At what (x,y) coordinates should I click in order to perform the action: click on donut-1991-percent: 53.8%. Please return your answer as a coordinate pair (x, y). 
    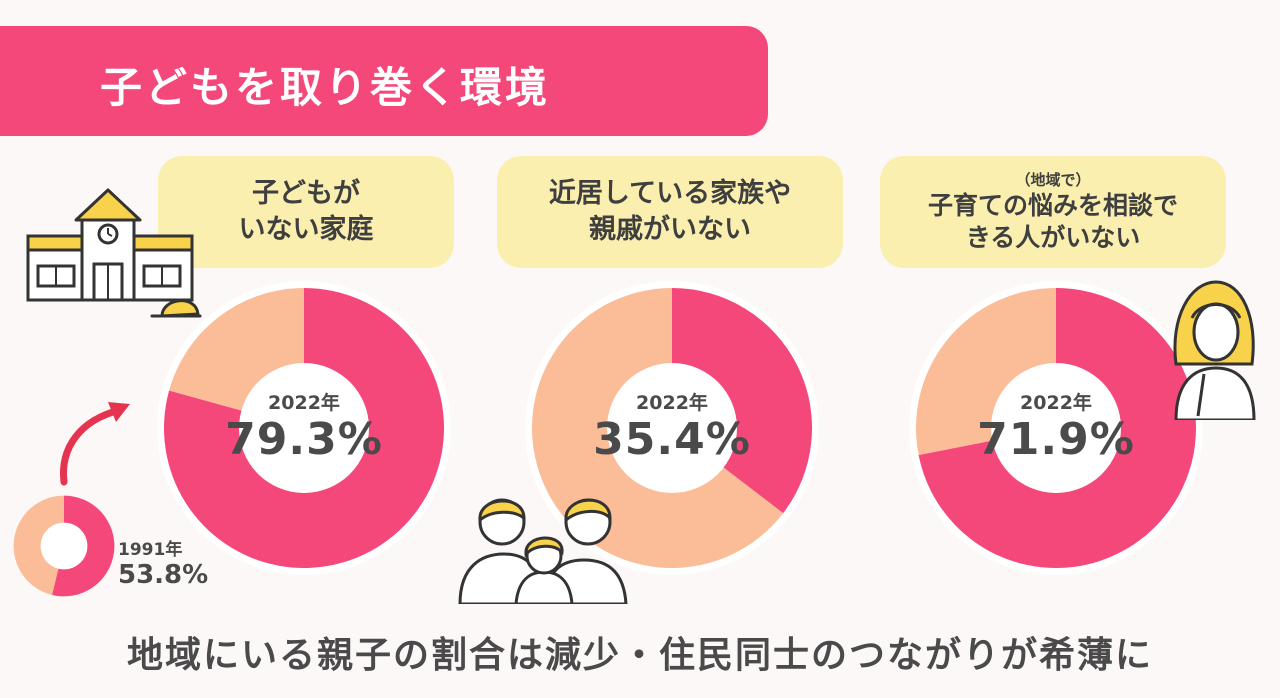
    Looking at the image, I should click on (163, 575).